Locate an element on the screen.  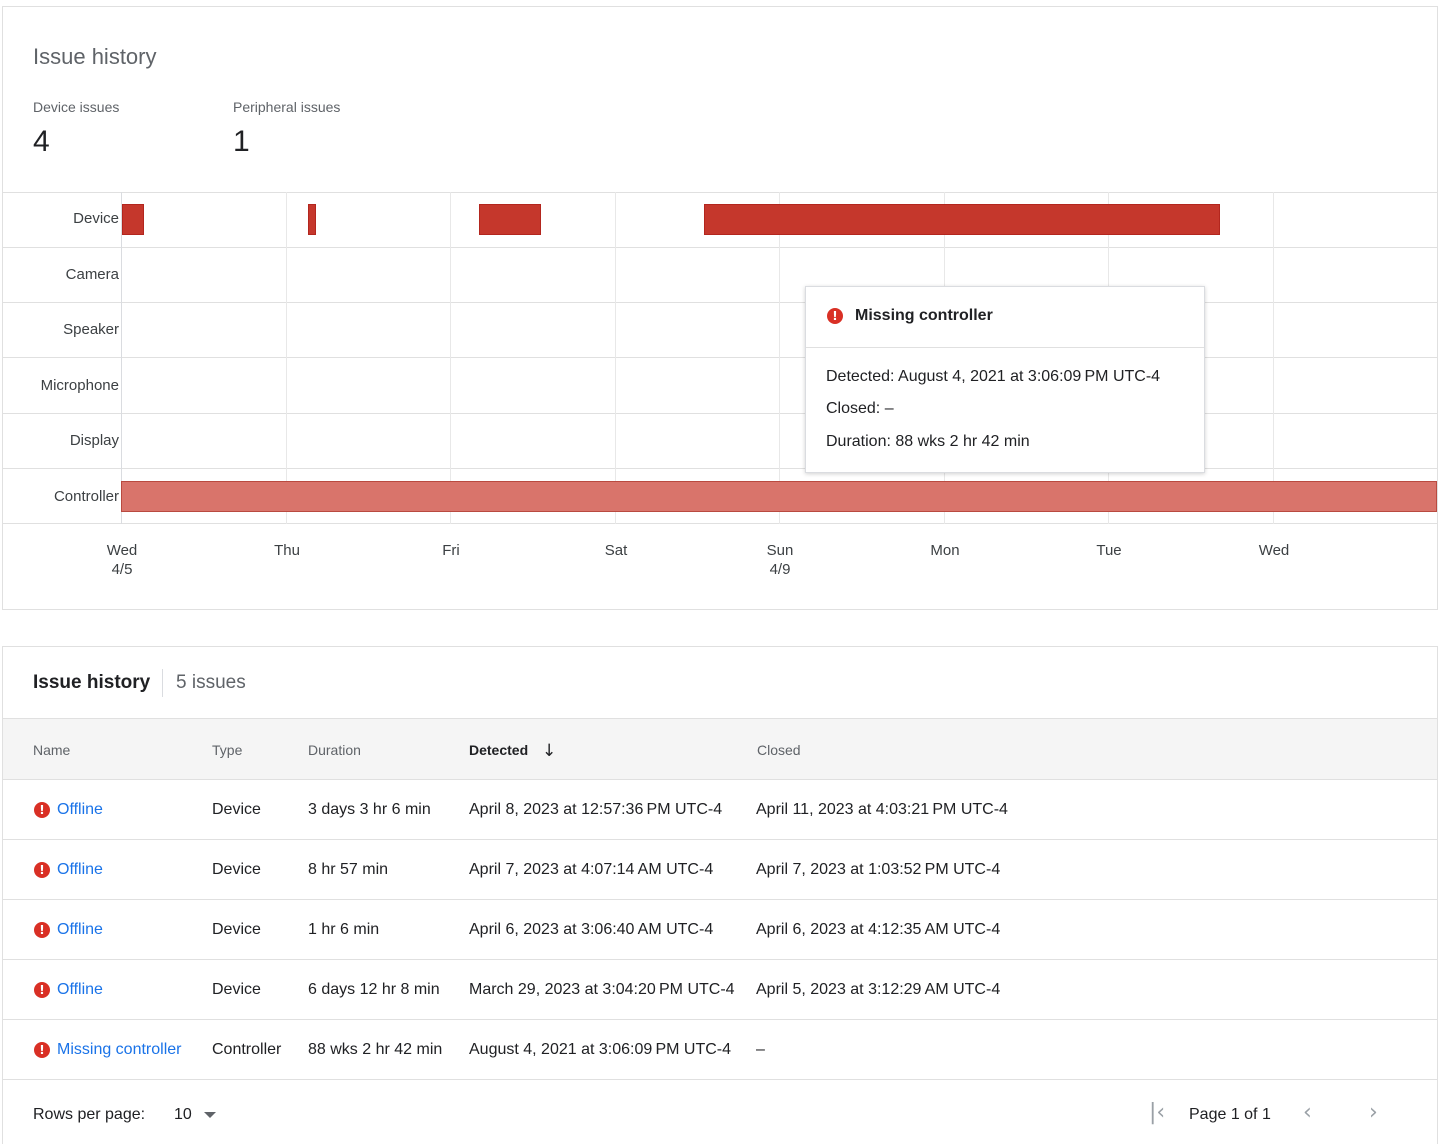
peripheral-issues-count: 1 is located at coordinates (241, 141).